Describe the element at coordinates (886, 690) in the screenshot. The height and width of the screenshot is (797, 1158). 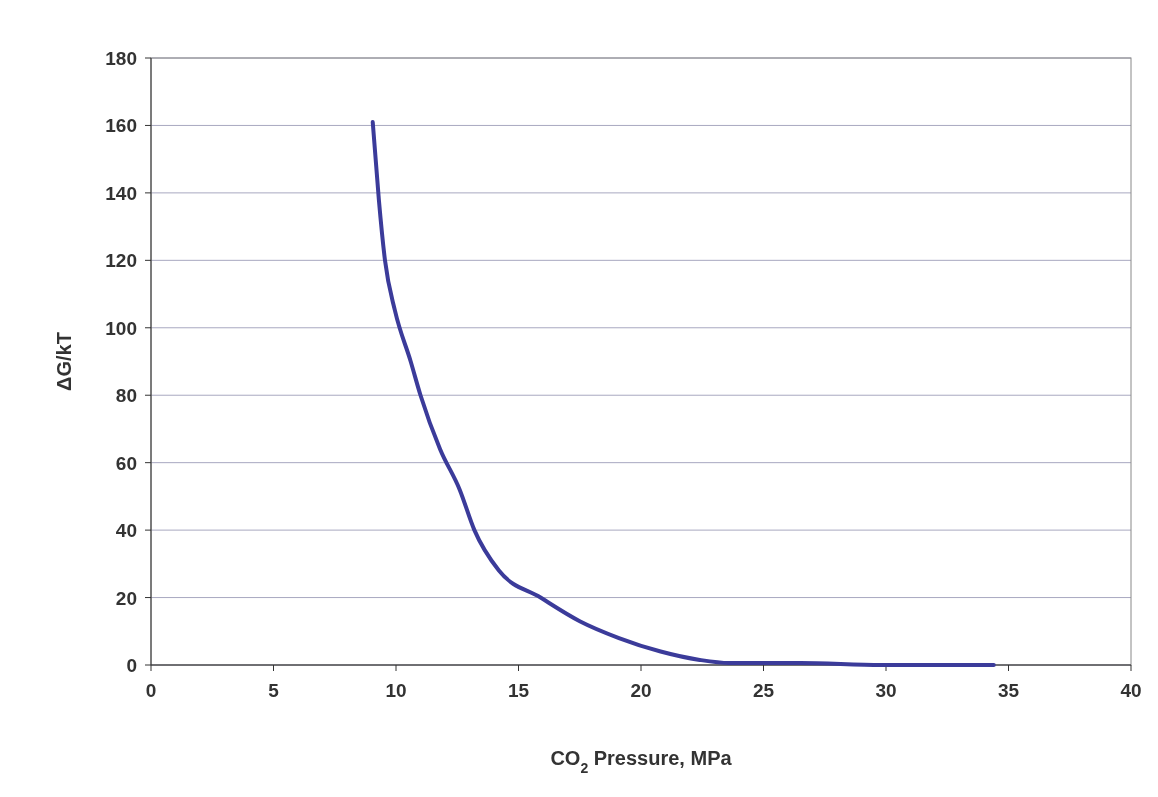
I see `x-tick-label: 30` at that location.